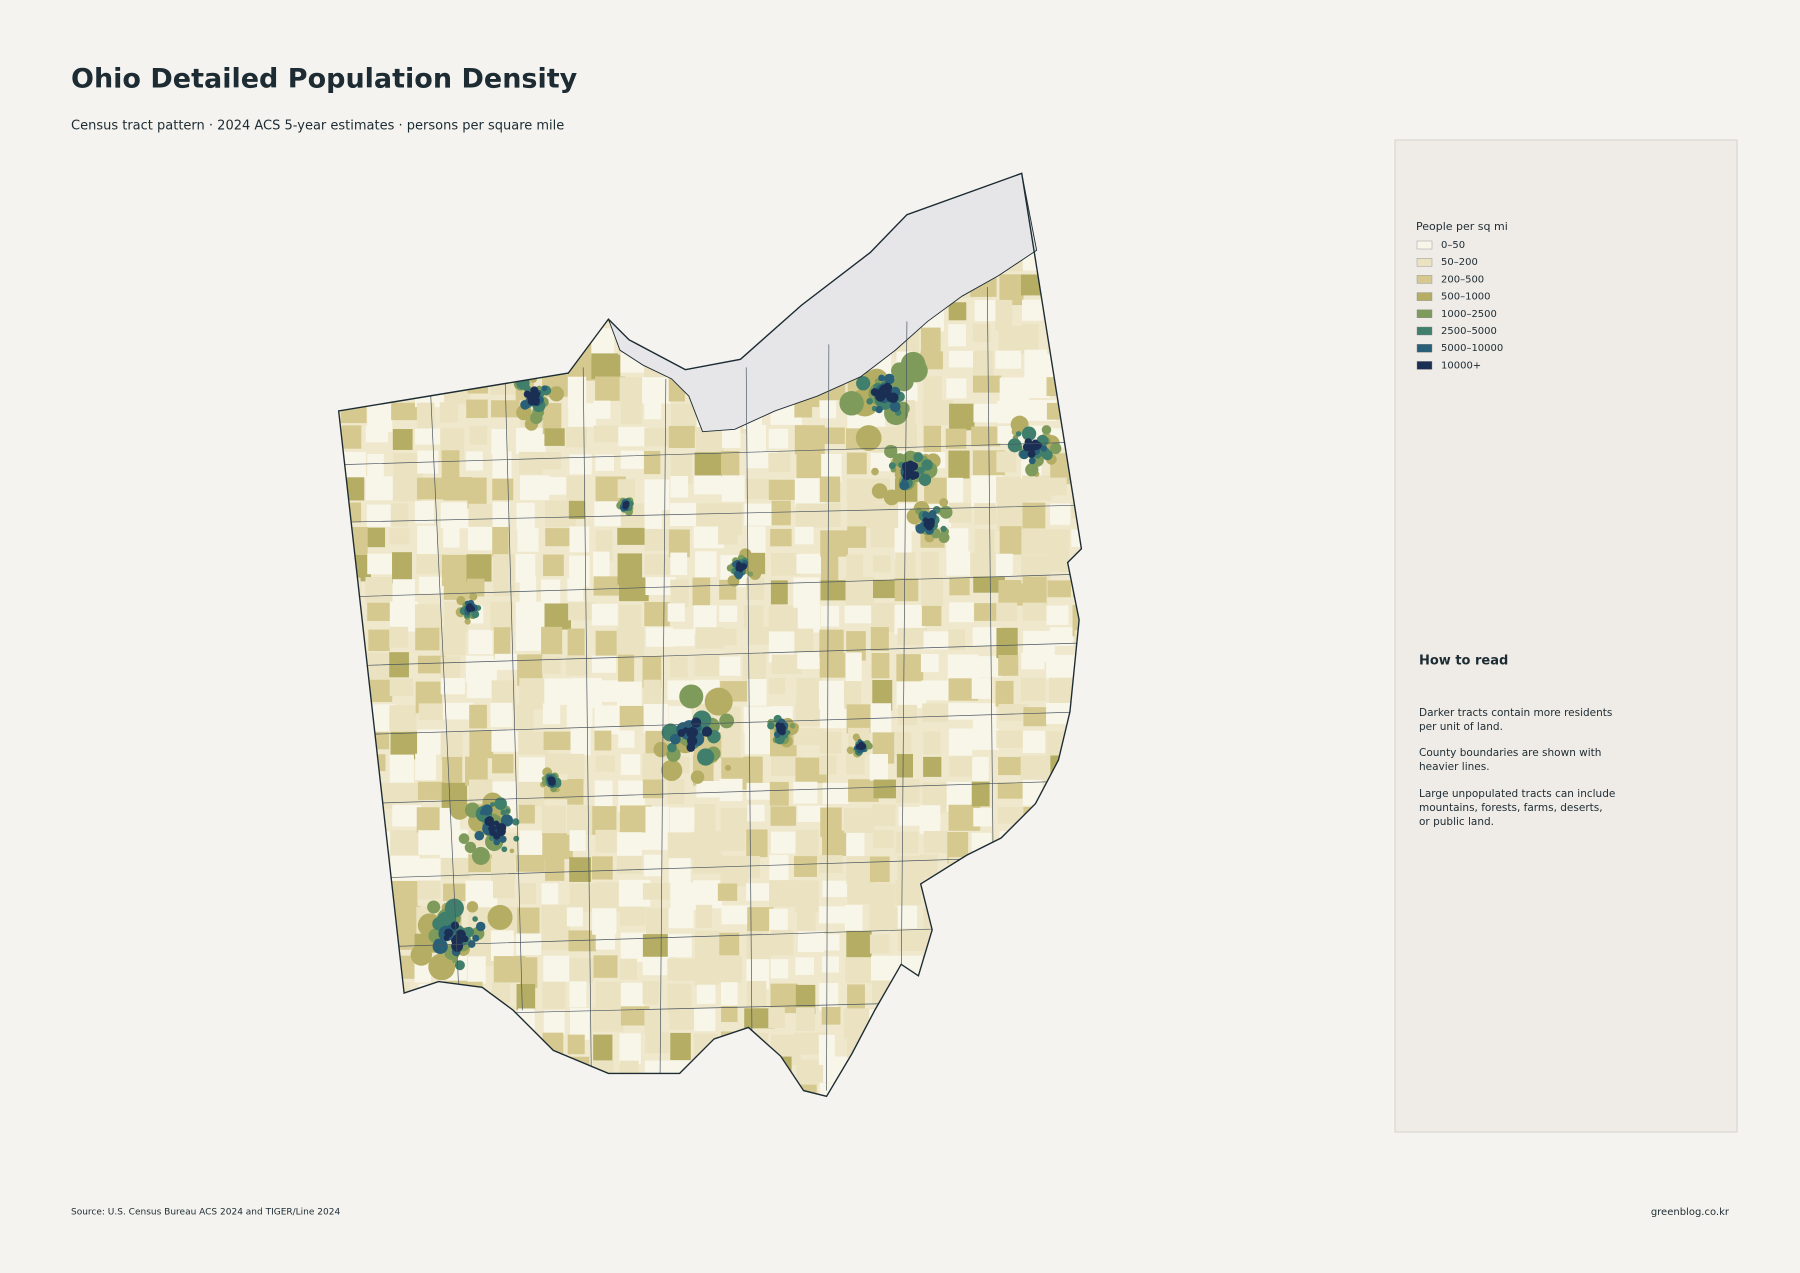 The image size is (1800, 1273). What do you see at coordinates (1511, 808) in the screenshot?
I see `note-line: mountains, forests, farms, deserts,` at bounding box center [1511, 808].